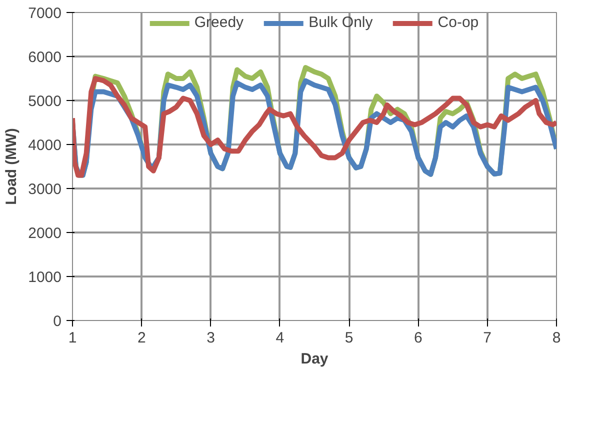 This screenshot has width=606, height=448. I want to click on x-tick-label: 6, so click(418, 338).